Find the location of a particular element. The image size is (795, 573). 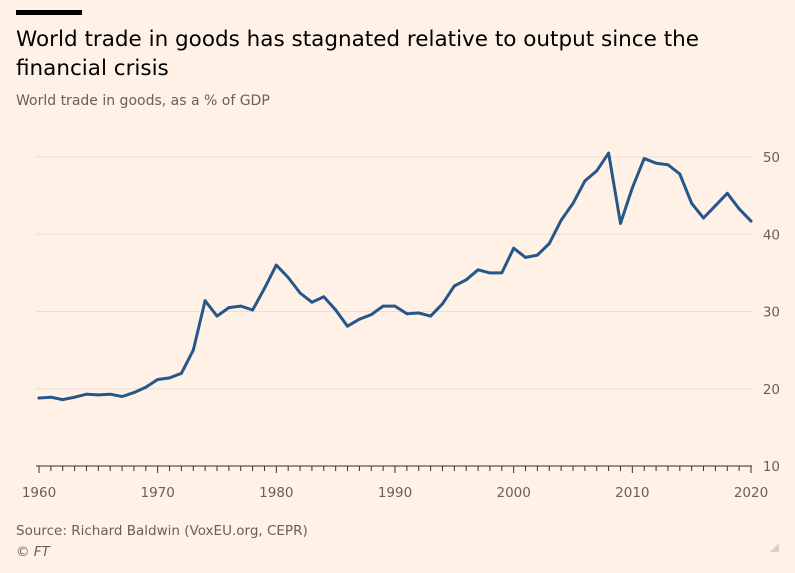

ft-top-rule is located at coordinates (49, 12).